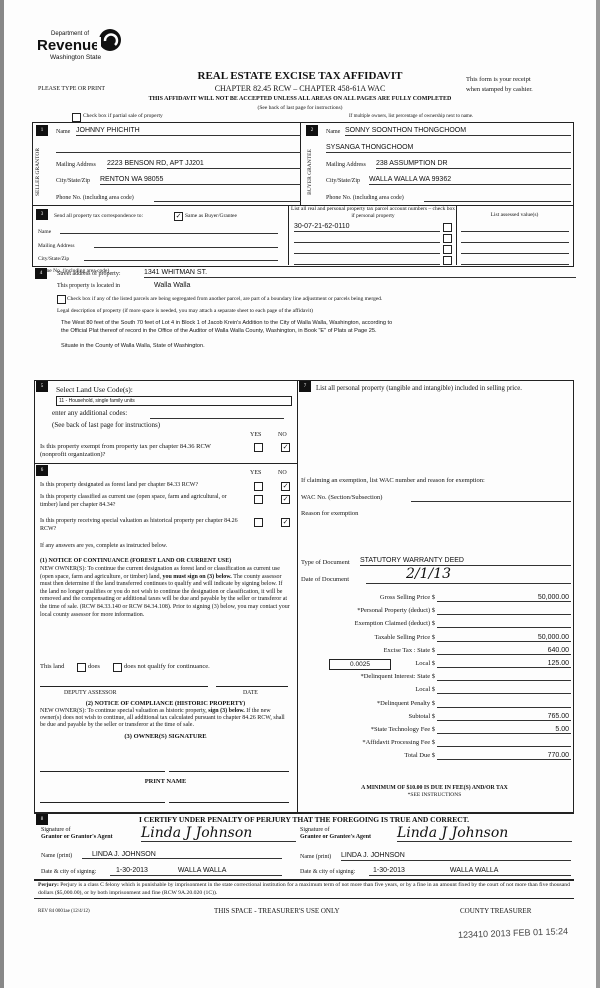  Describe the element at coordinates (504, 650) in the screenshot. I see `tax-line-value: 640.00` at that location.